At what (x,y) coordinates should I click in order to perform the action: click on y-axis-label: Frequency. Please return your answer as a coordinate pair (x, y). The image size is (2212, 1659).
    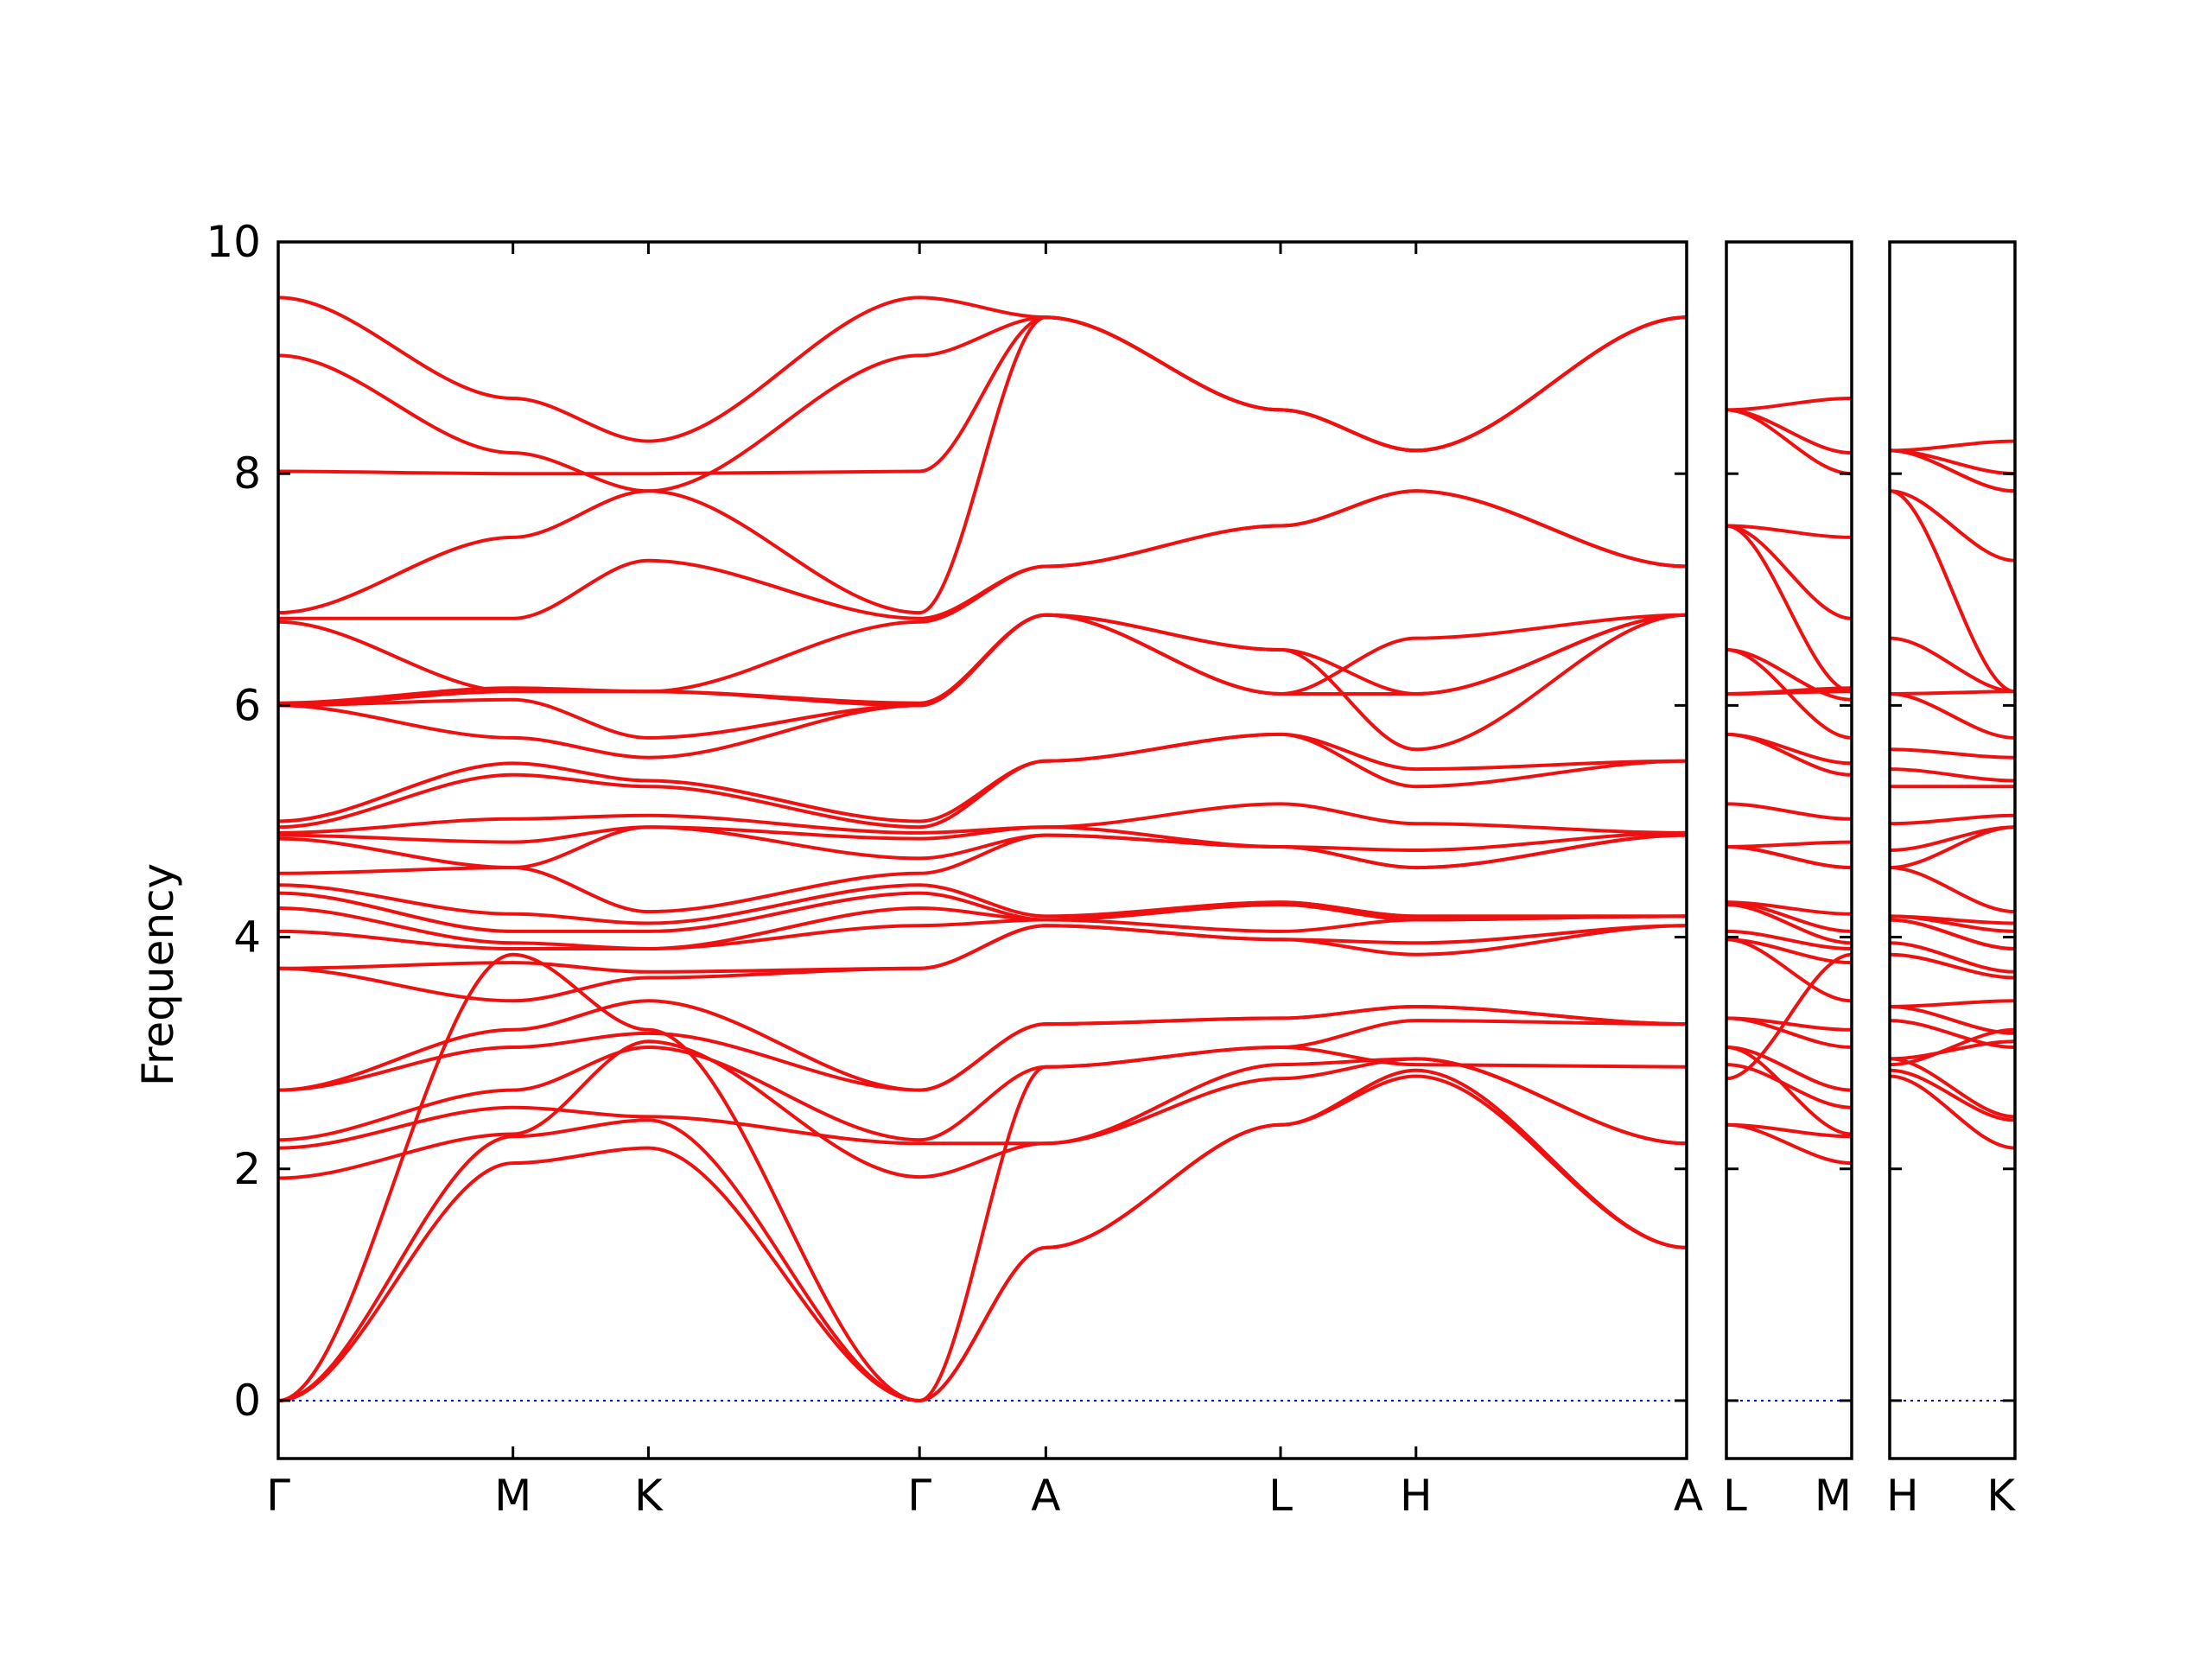
    Looking at the image, I should click on (158, 974).